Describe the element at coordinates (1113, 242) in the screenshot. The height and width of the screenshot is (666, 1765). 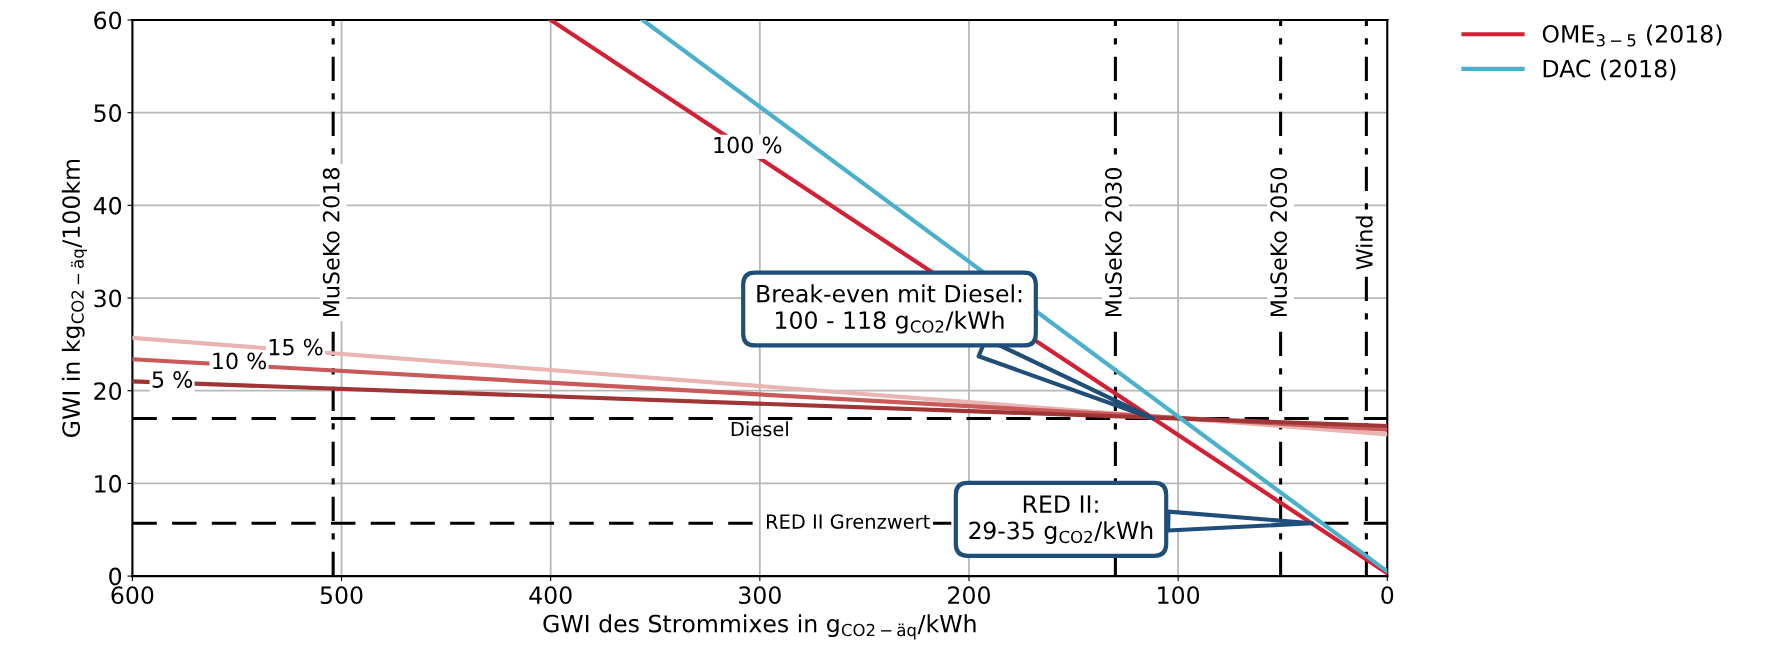
I see `ref-line-label: MuSeKo 2030` at that location.